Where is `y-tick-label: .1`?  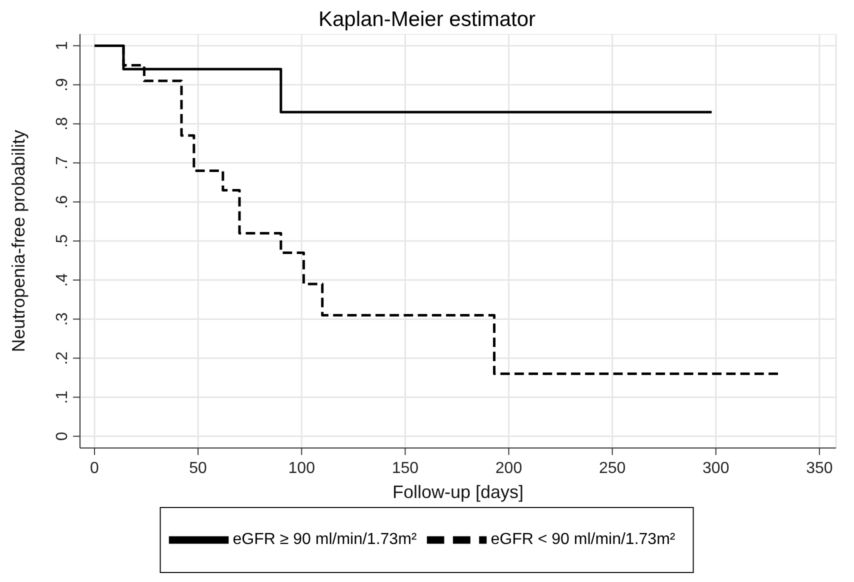
y-tick-label: .1 is located at coordinates (62, 397).